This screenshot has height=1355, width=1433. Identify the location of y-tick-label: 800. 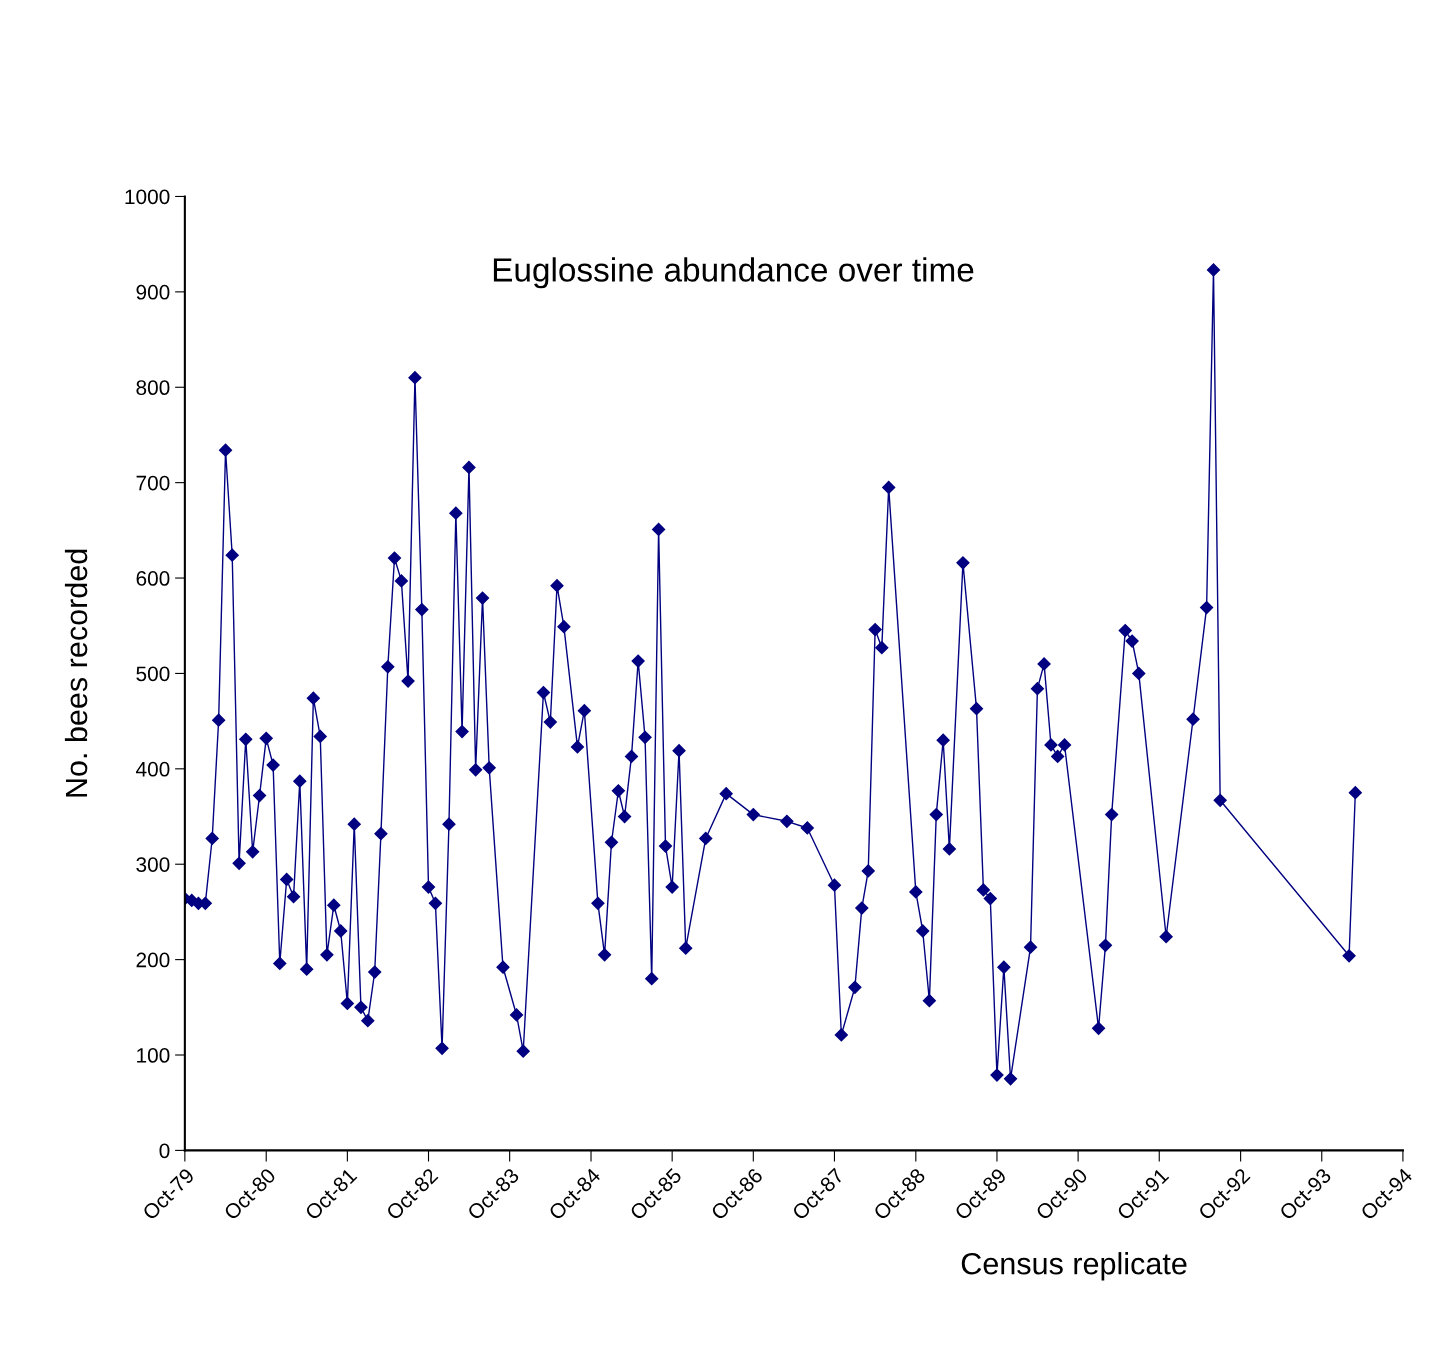
(153, 388).